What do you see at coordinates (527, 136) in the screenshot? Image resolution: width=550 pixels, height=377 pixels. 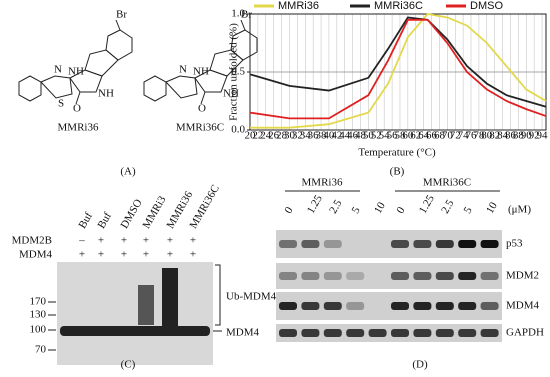 I see `x-tick-label: 90` at bounding box center [527, 136].